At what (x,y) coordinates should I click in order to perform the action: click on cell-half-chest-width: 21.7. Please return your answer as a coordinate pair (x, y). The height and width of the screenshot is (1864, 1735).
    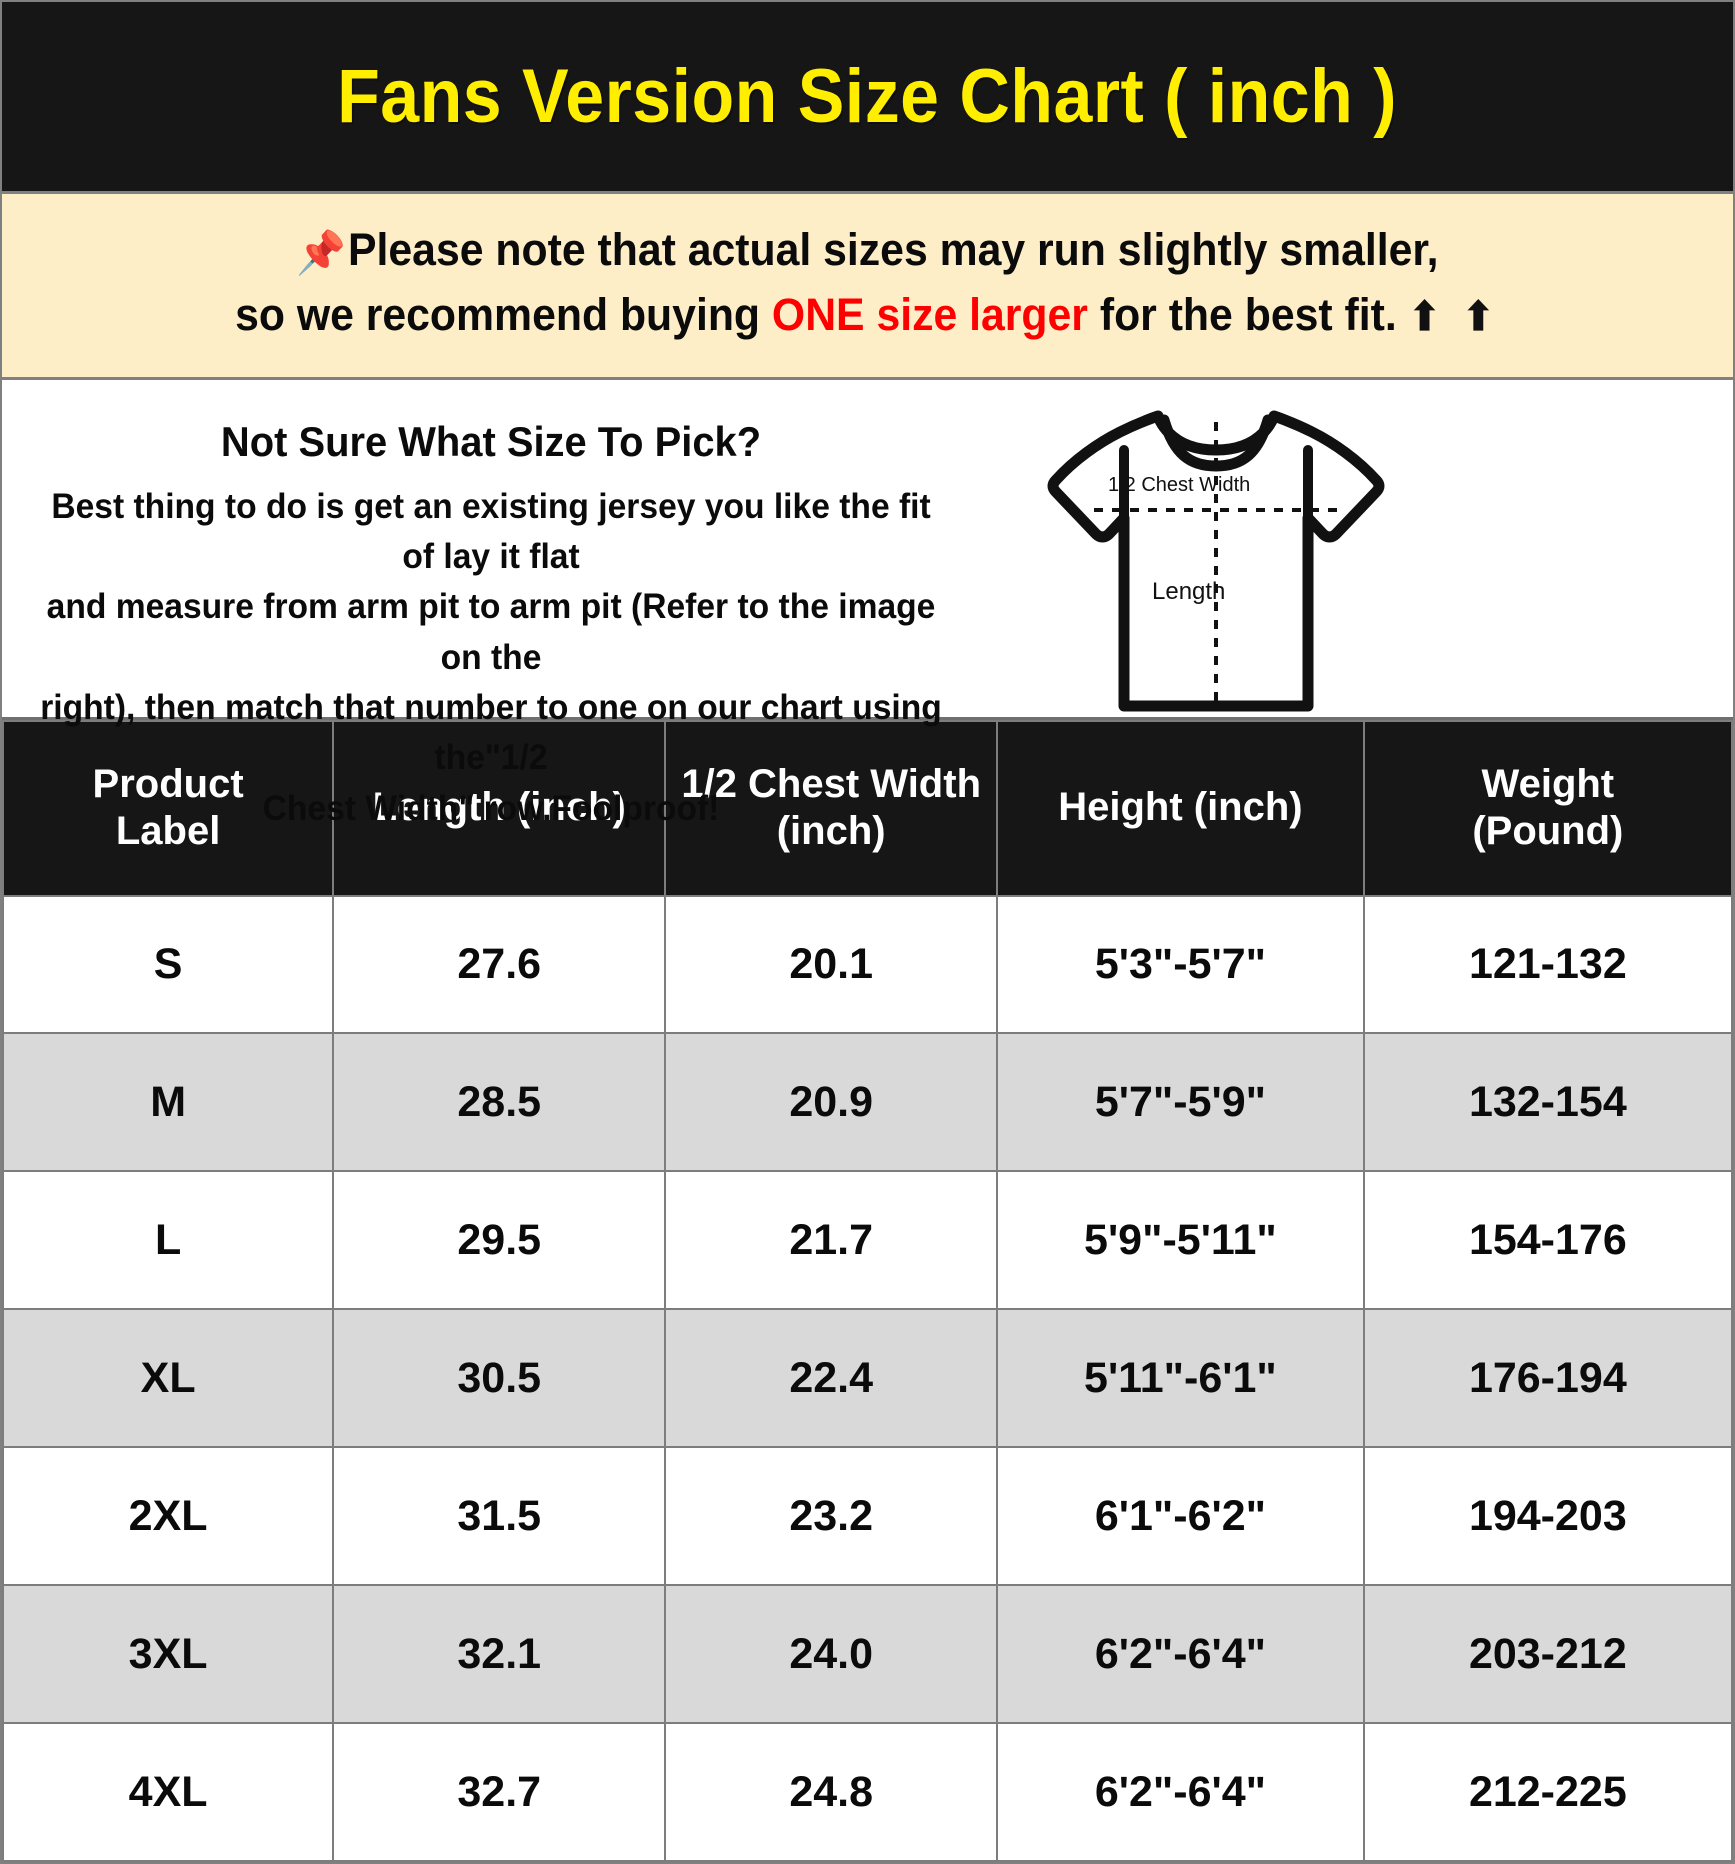
    Looking at the image, I should click on (831, 1240).